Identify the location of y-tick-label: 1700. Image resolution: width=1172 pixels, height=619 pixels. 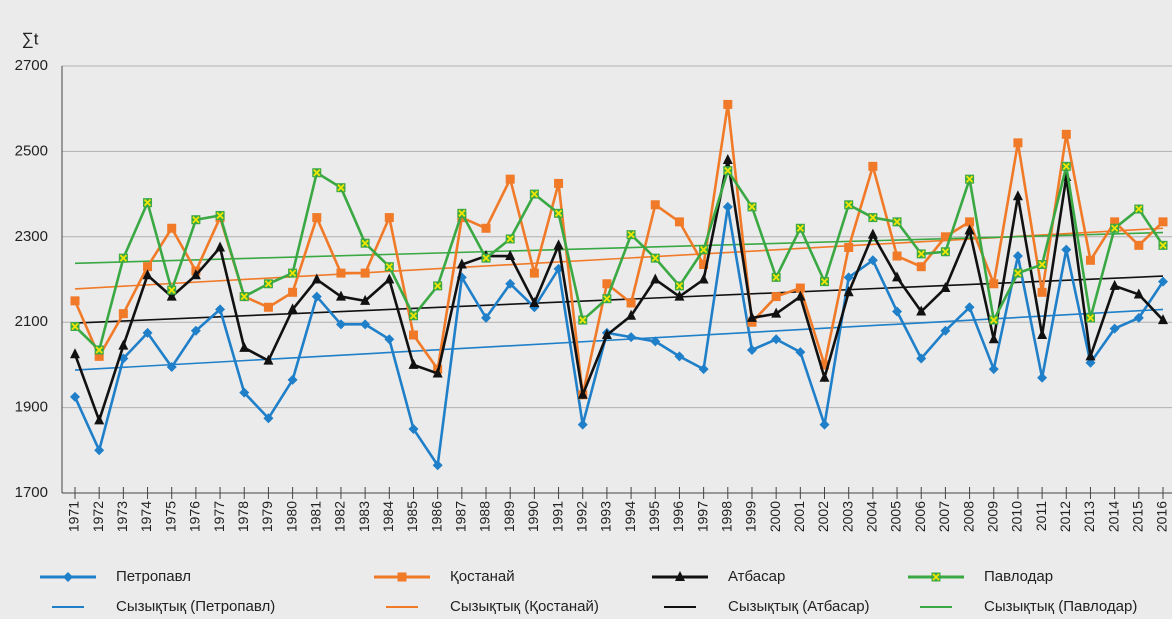
(31, 492).